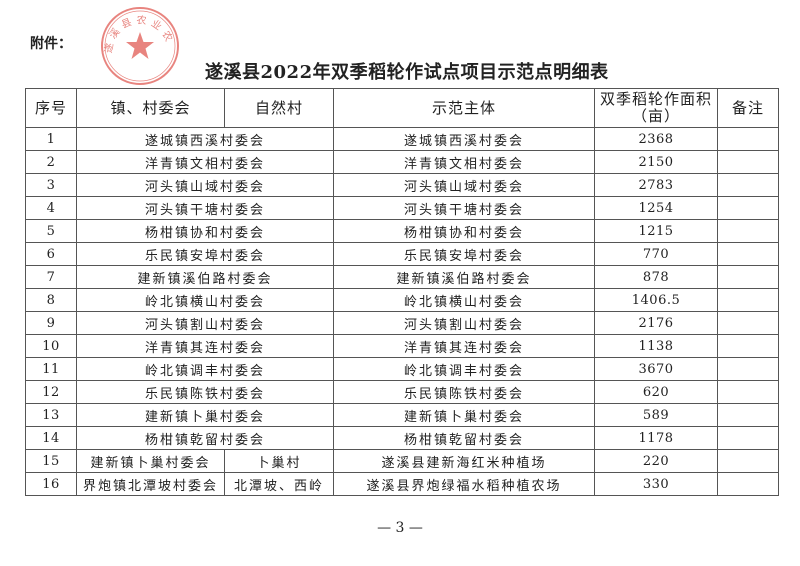 Image resolution: width=800 pixels, height=566 pixels. What do you see at coordinates (51, 208) in the screenshot?
I see `cell-no: 4` at bounding box center [51, 208].